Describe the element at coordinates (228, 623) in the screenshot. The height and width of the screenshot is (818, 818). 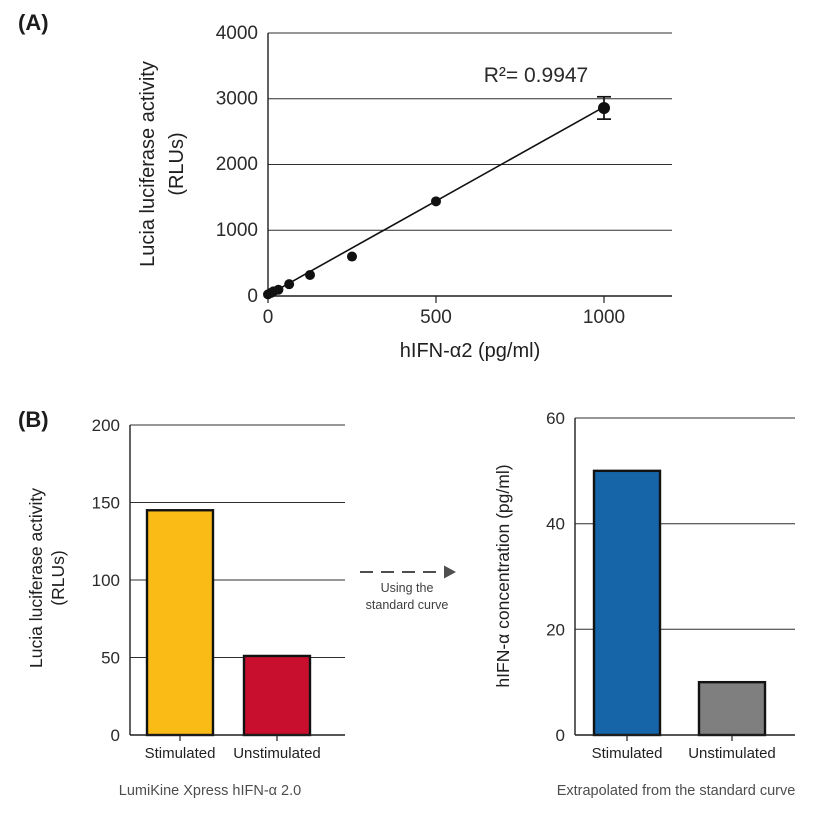
I see `luciferase-bars-group` at that location.